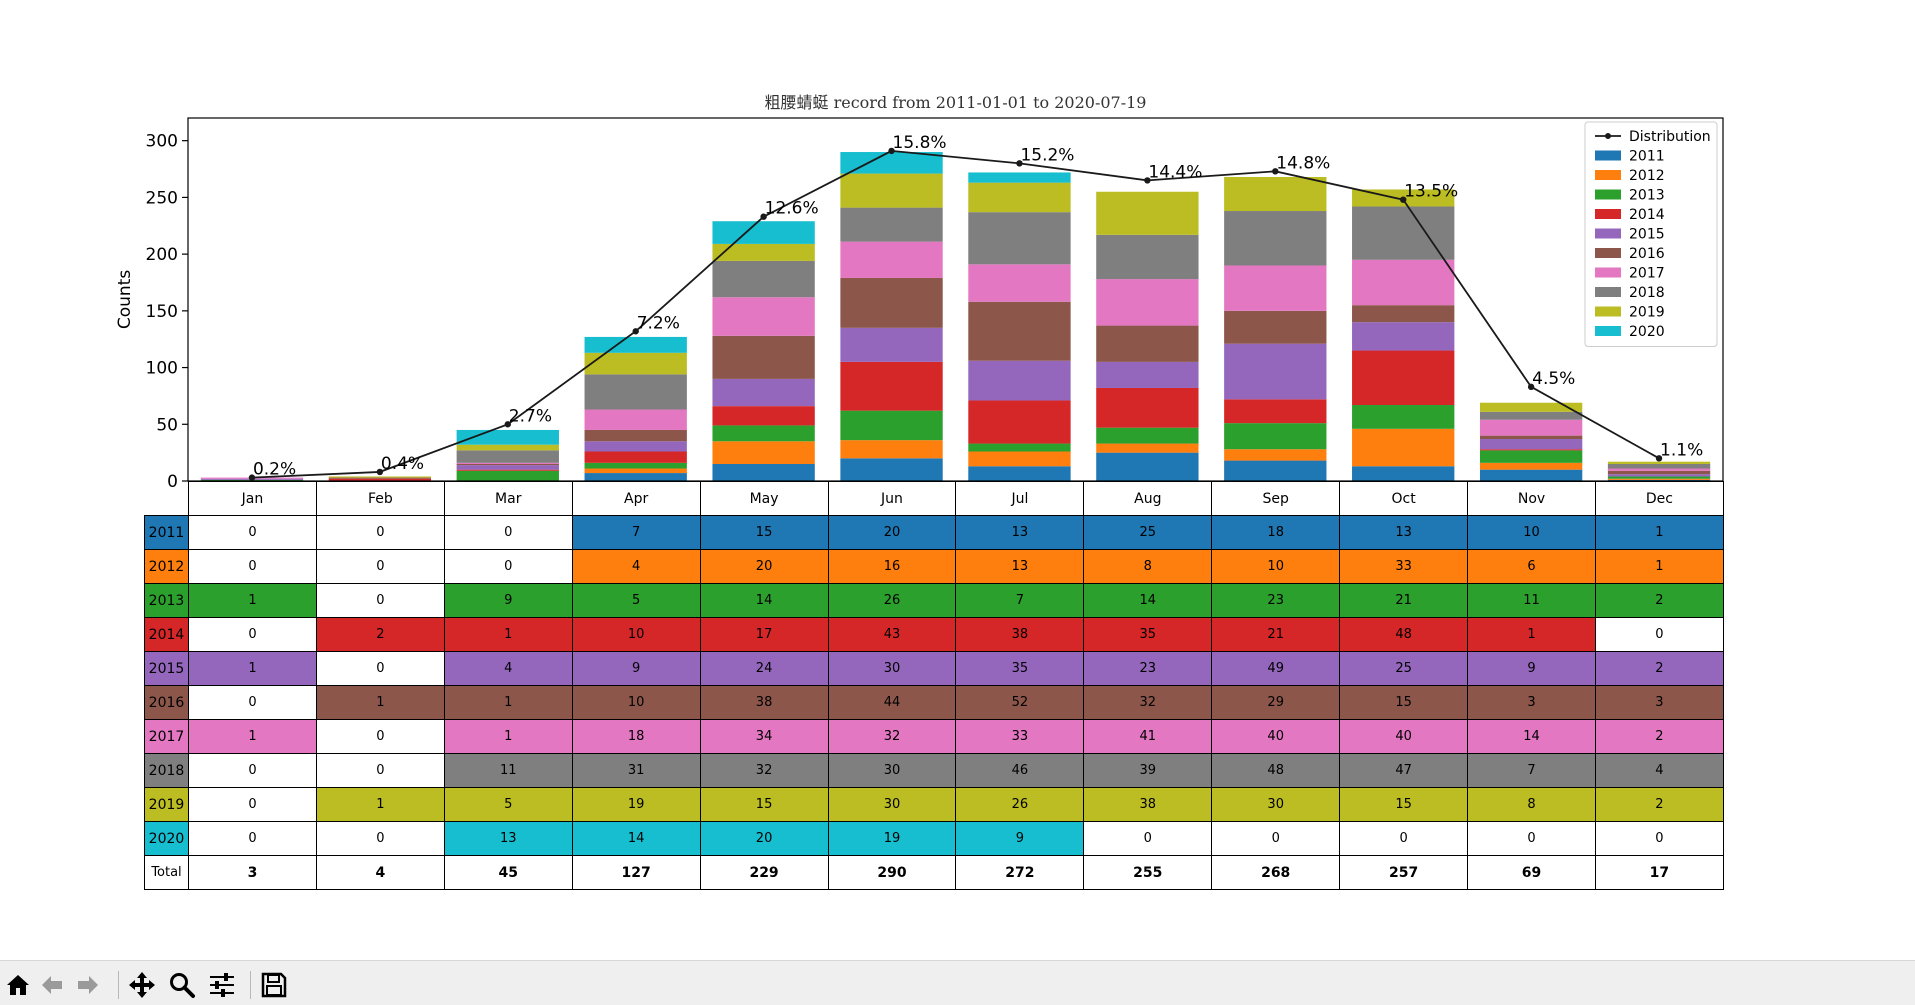 This screenshot has height=1005, width=1915. Describe the element at coordinates (252, 477) in the screenshot. I see `distribution-point-Jan` at that location.